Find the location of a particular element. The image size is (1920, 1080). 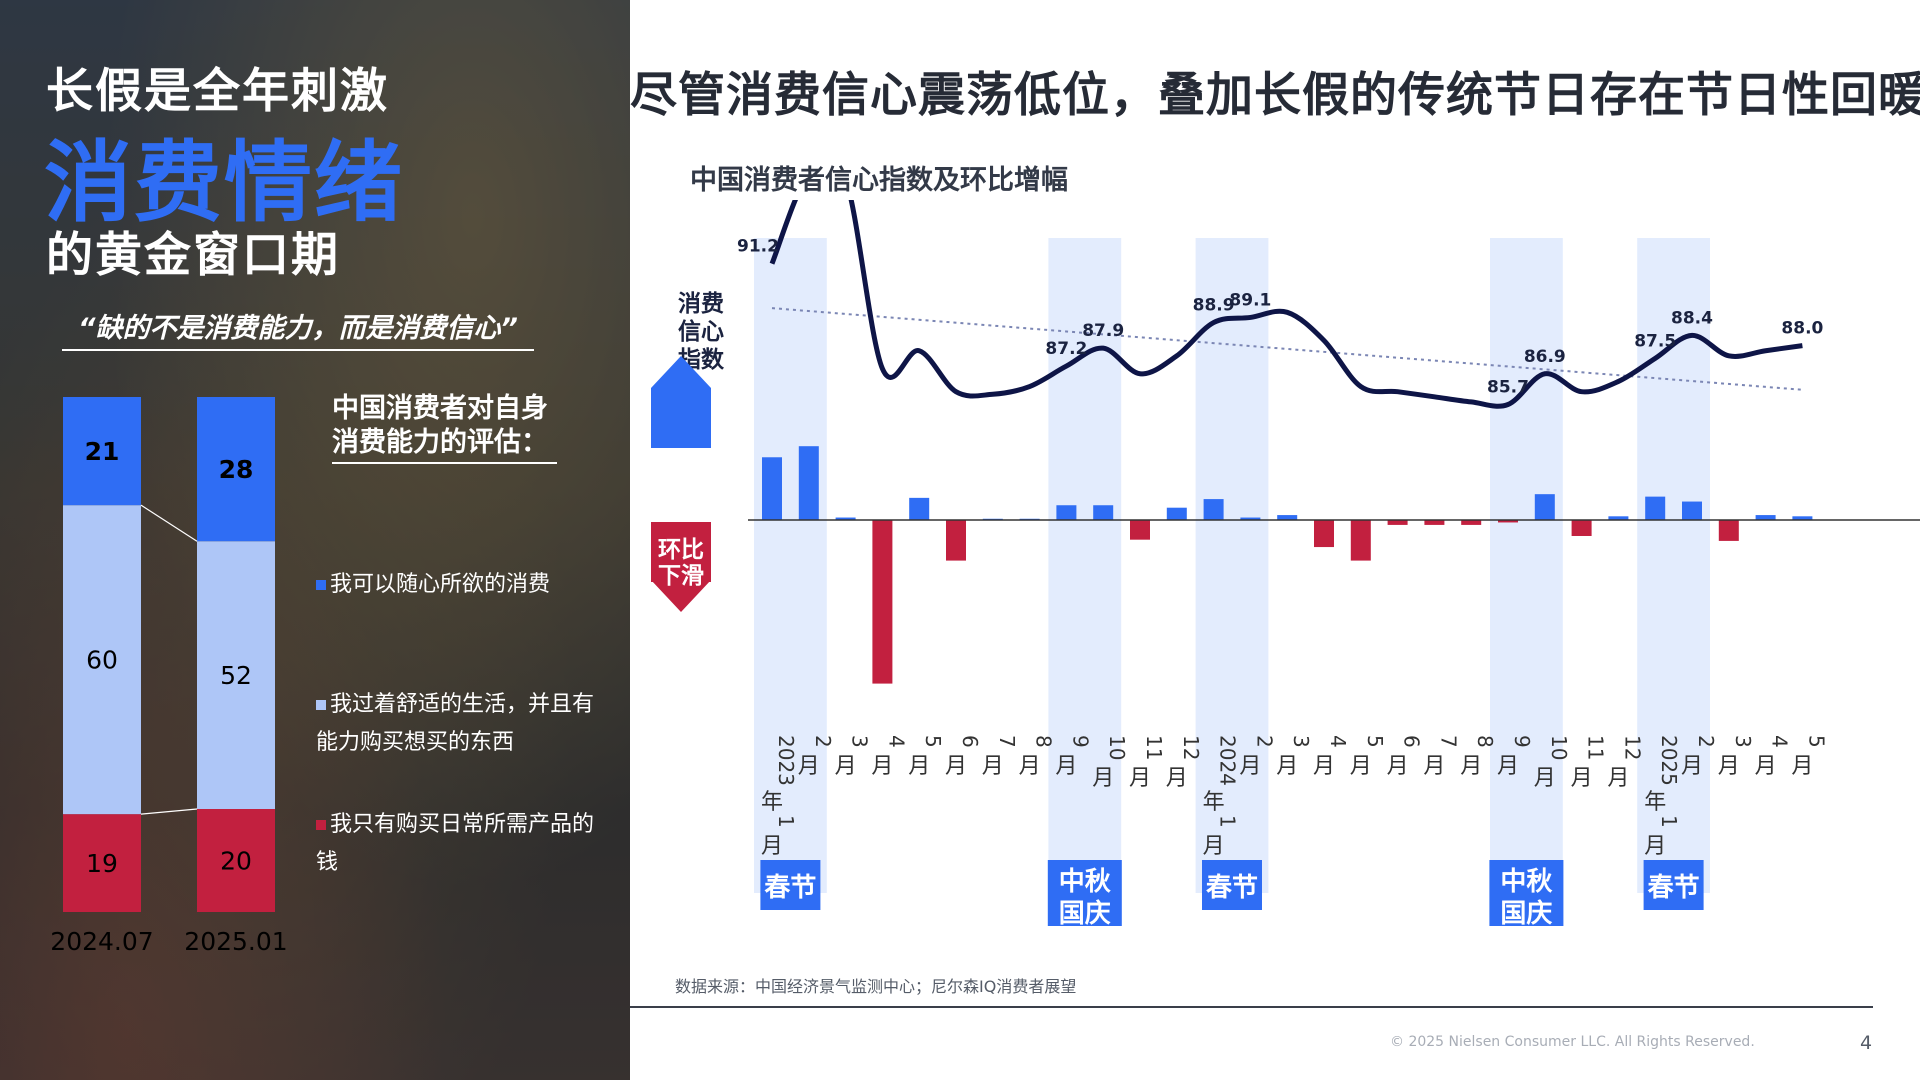

down-badge-label: 环比 is located at coordinates (681, 550).